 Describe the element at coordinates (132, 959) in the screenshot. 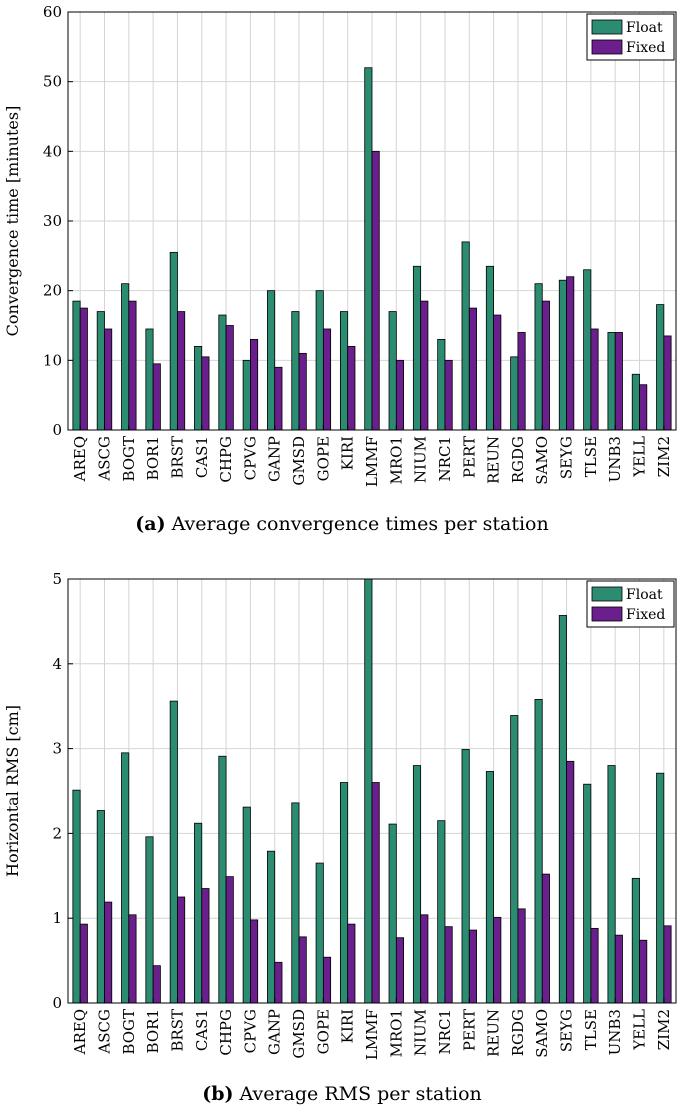

I see `bar-fixed-bogt` at that location.